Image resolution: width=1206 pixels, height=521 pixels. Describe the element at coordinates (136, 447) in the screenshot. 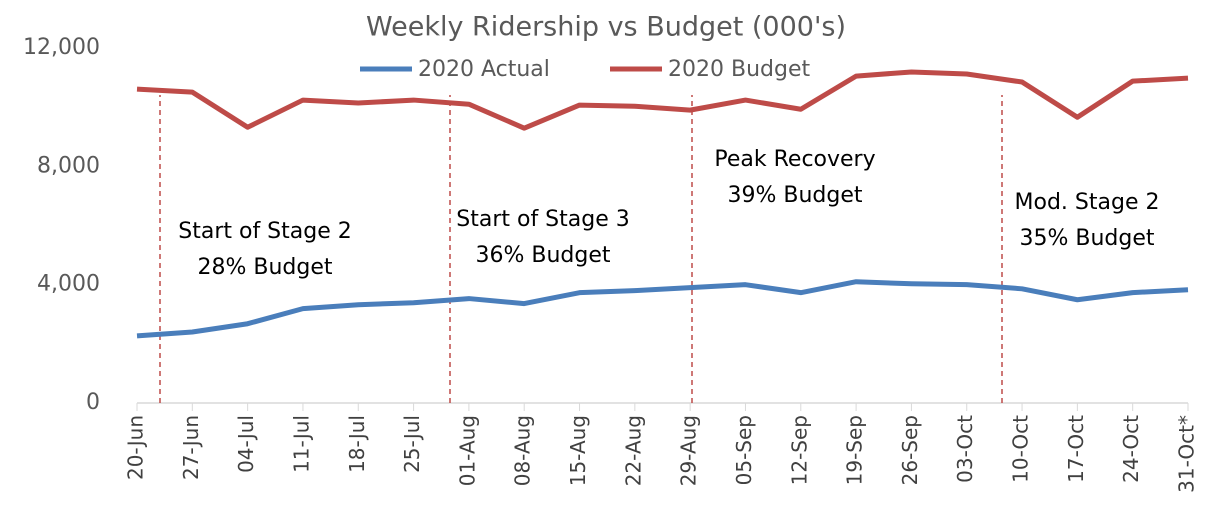

I see `x-tick-label: 20-Jun` at that location.